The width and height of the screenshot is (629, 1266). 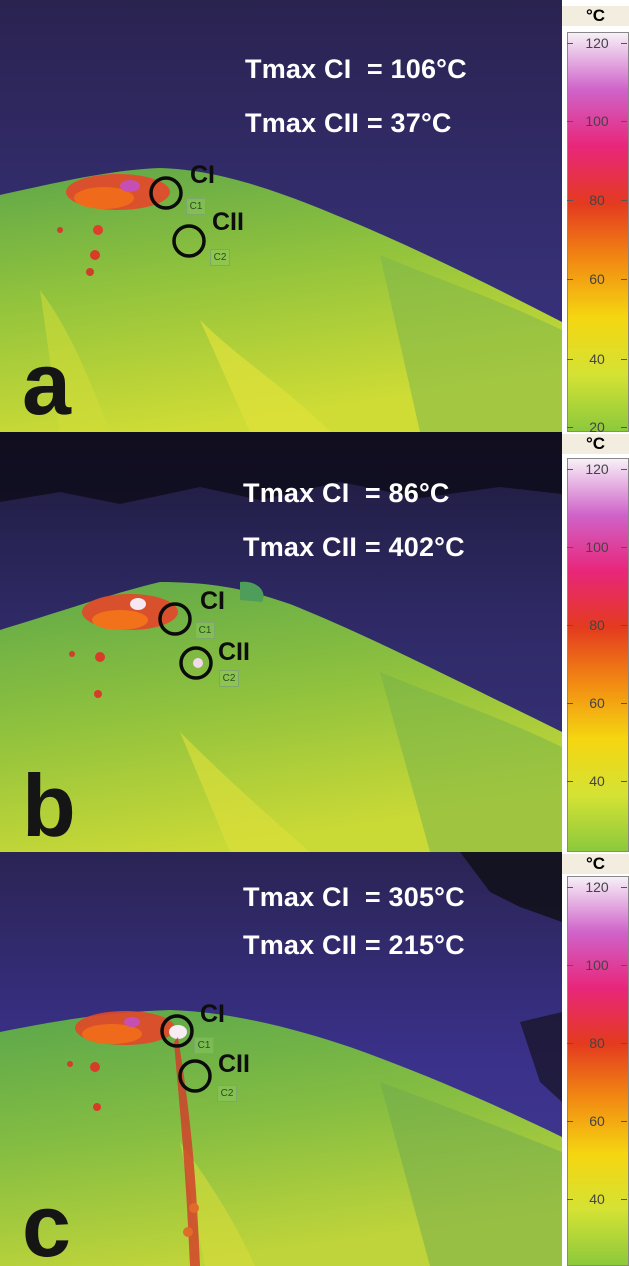 I want to click on hot-spots-c, so click(x=133, y=1138).